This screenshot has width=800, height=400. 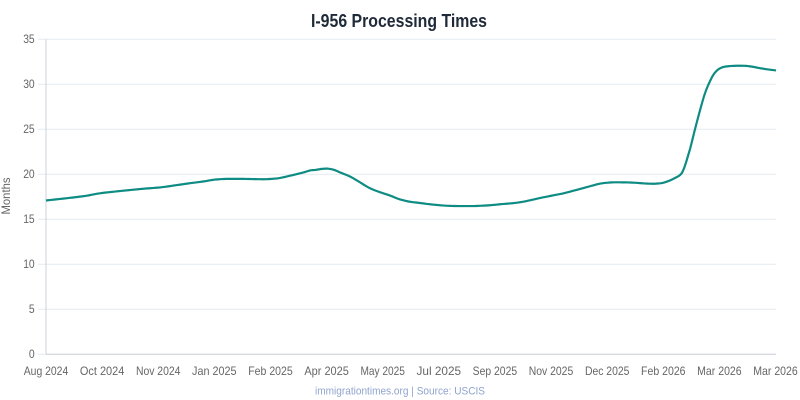 I want to click on svg-text: Feb 2025, so click(x=270, y=371).